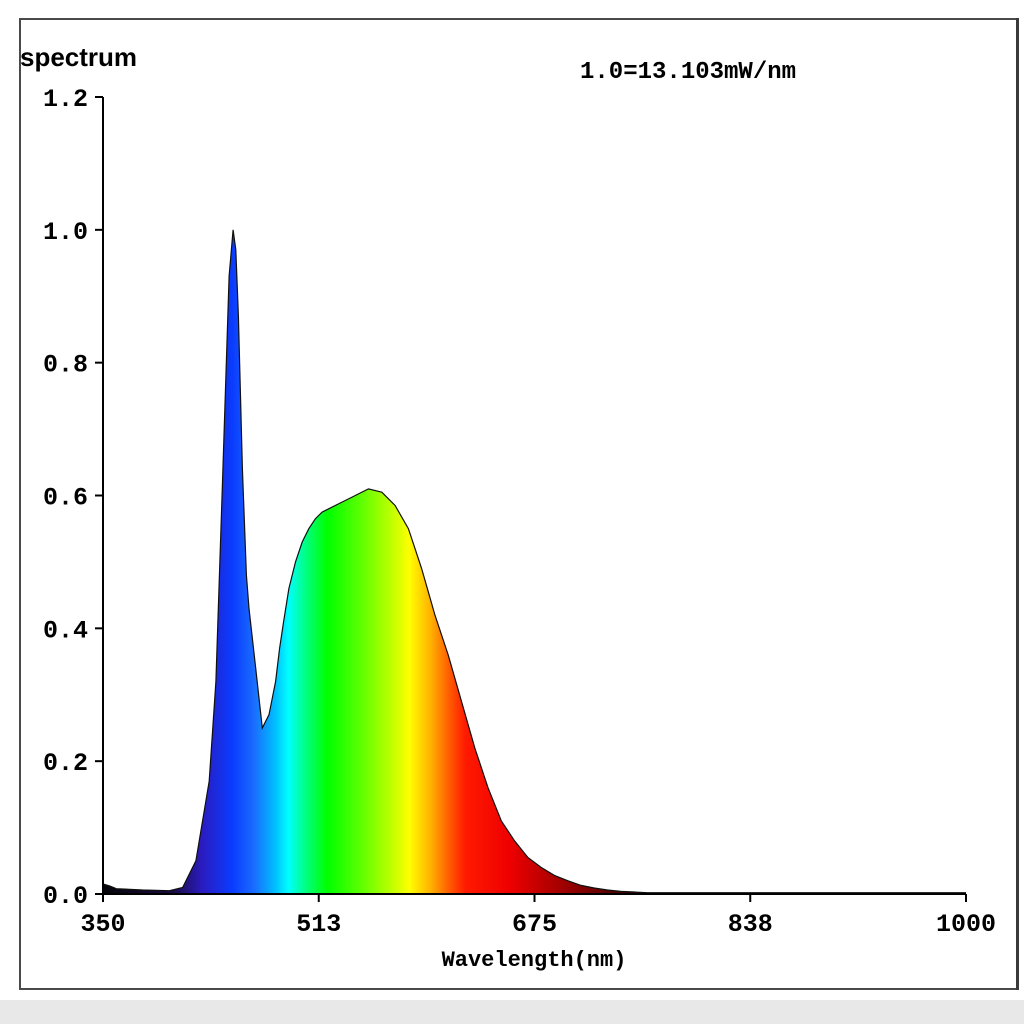  Describe the element at coordinates (688, 72) in the screenshot. I see `scale-annotation: 1.0=13.103mW/nm` at that location.